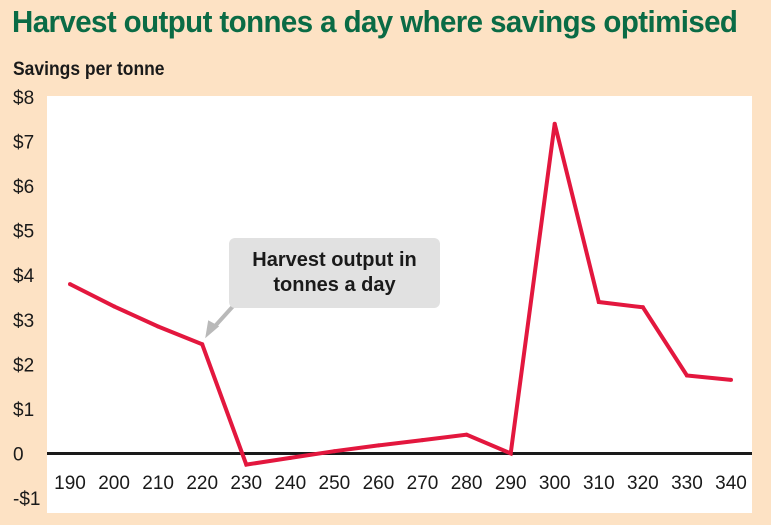  I want to click on y-tick-label: $7, so click(23, 143).